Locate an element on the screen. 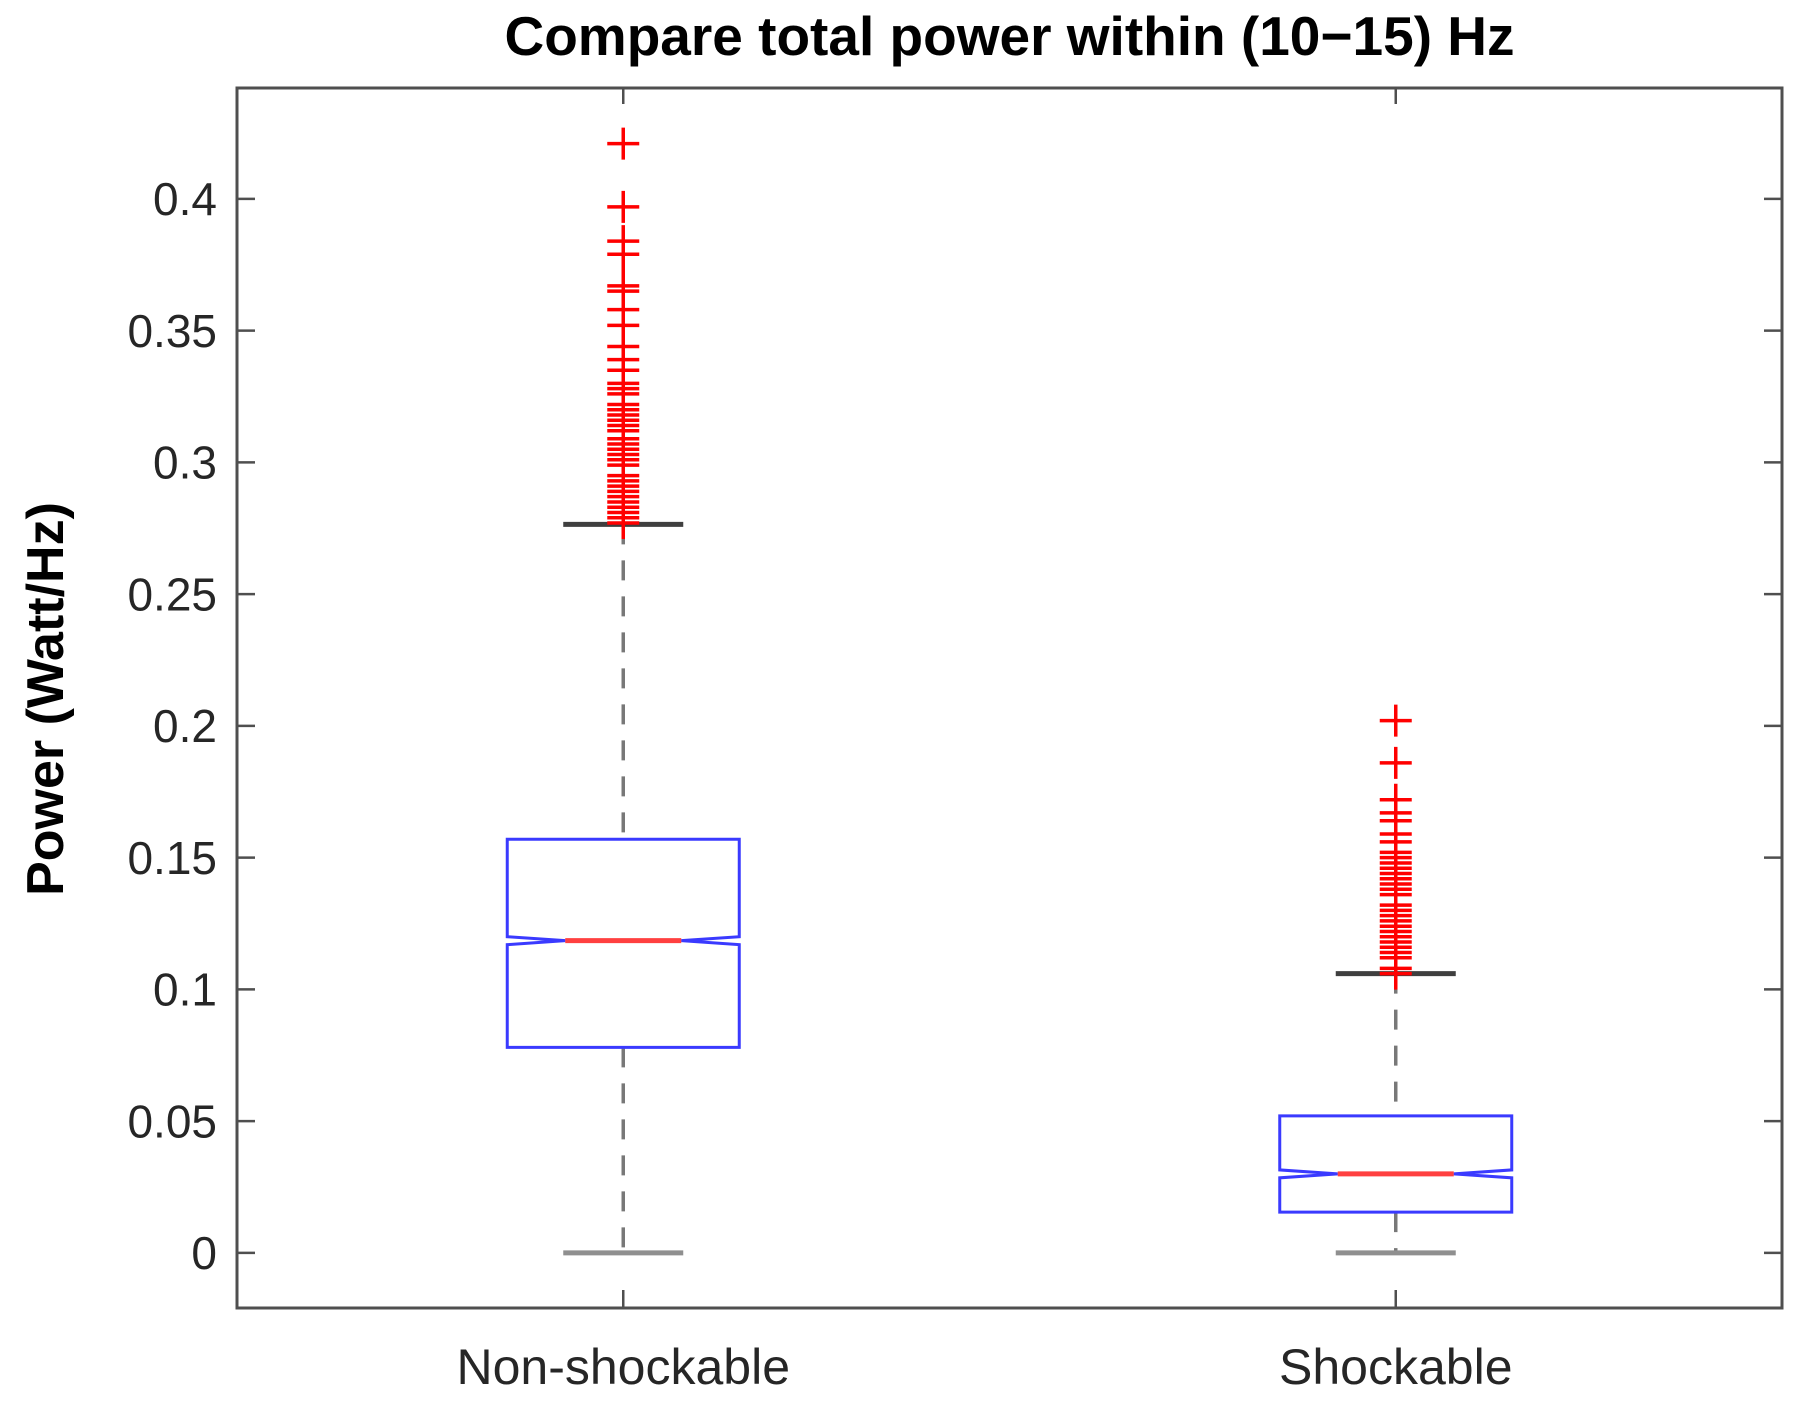  box-non-shockable is located at coordinates (623, 943).